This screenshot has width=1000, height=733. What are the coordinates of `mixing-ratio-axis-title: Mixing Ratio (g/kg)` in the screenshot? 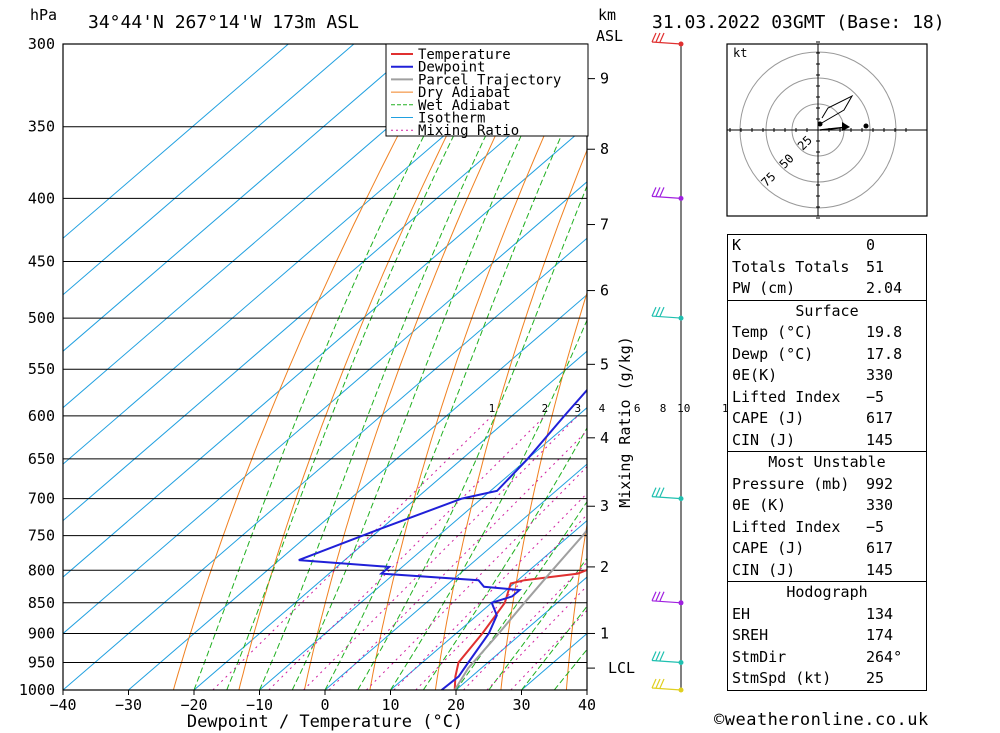 It's located at (625, 422).